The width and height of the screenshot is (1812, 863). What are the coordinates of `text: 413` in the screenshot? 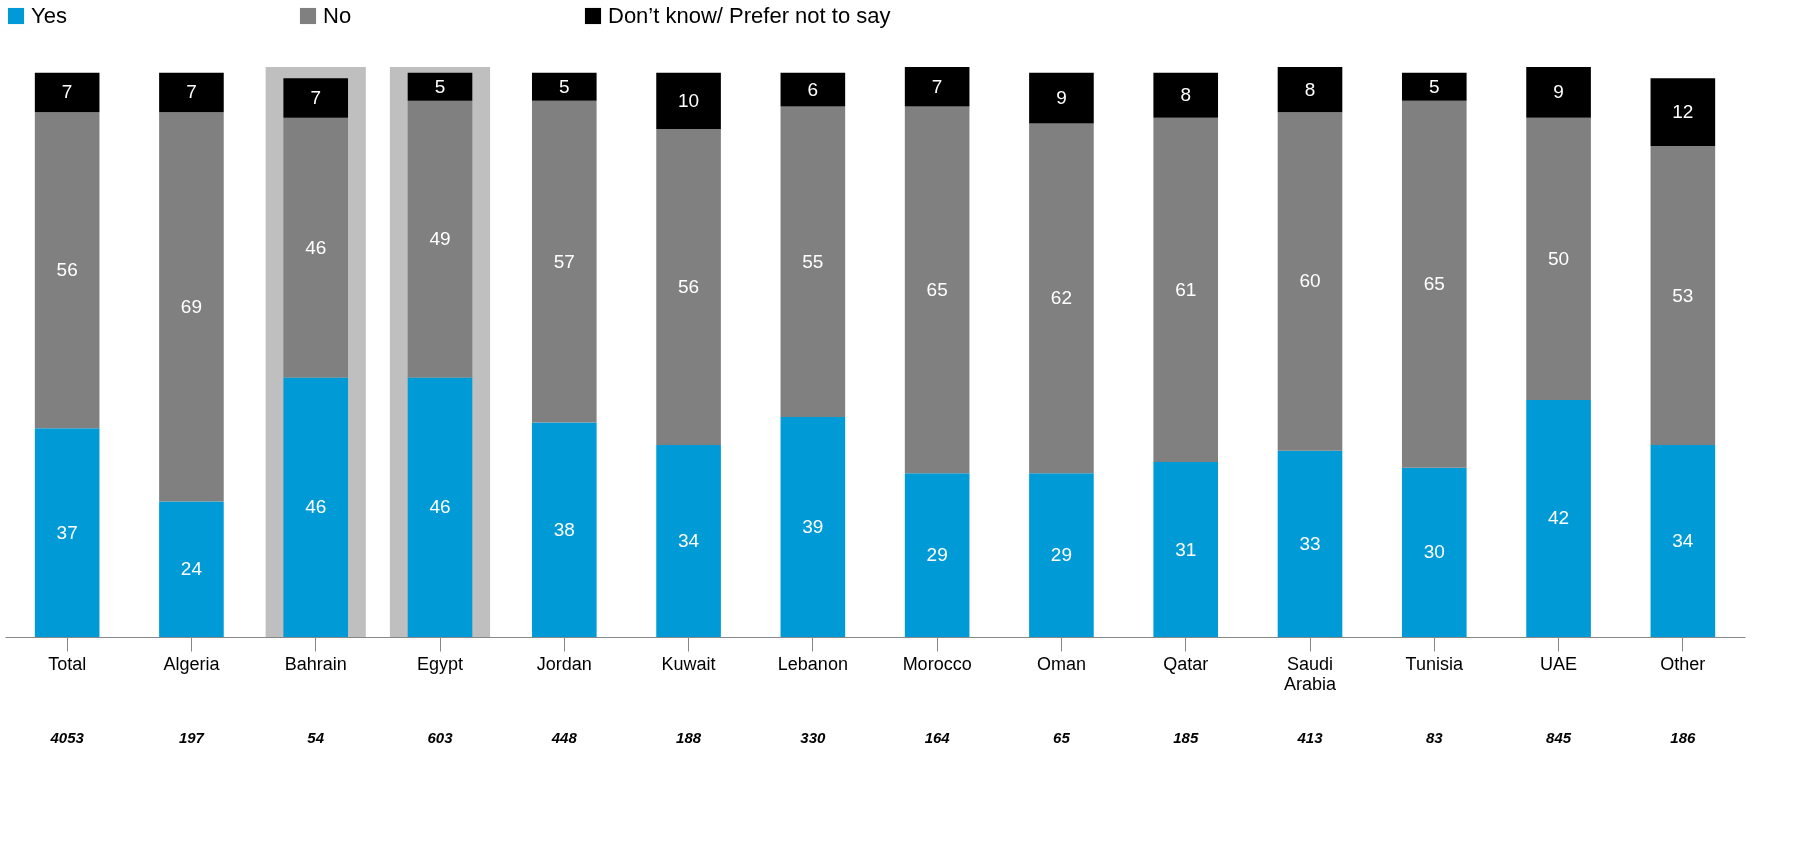 It's located at (1310, 737).